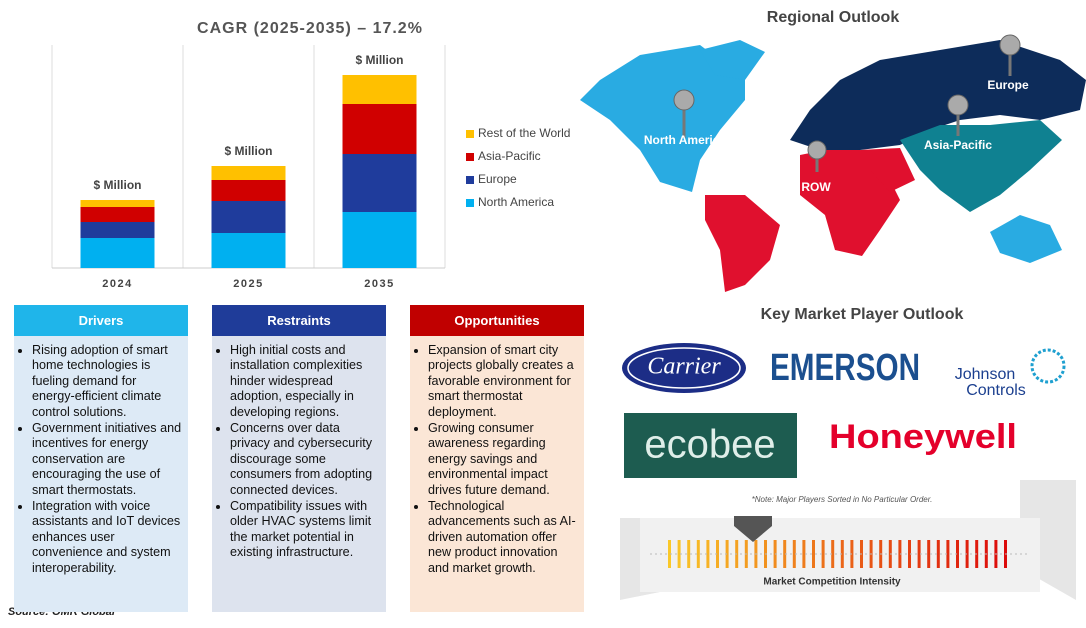  I want to click on player-logo: Honeywell, so click(923, 437).